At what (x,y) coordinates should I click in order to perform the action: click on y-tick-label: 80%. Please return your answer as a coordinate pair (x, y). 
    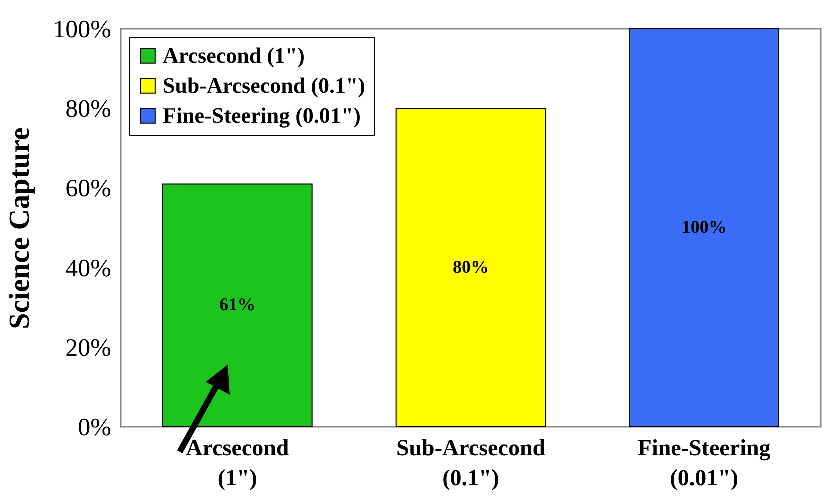
    Looking at the image, I should click on (89, 110).